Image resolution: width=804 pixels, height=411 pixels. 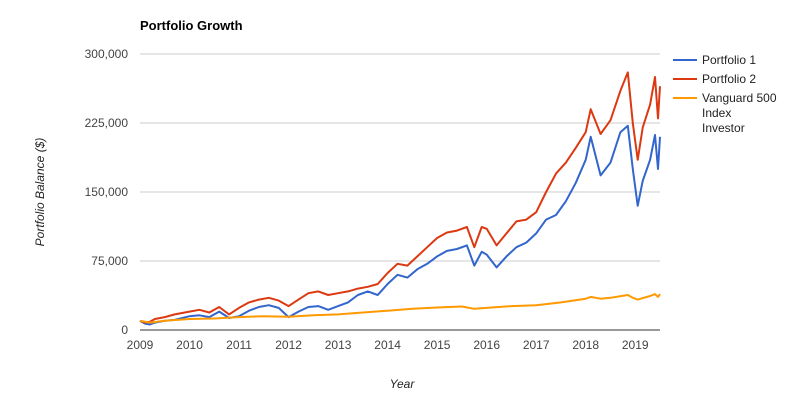 I want to click on legend-label: Portfolio 1, so click(x=729, y=60).